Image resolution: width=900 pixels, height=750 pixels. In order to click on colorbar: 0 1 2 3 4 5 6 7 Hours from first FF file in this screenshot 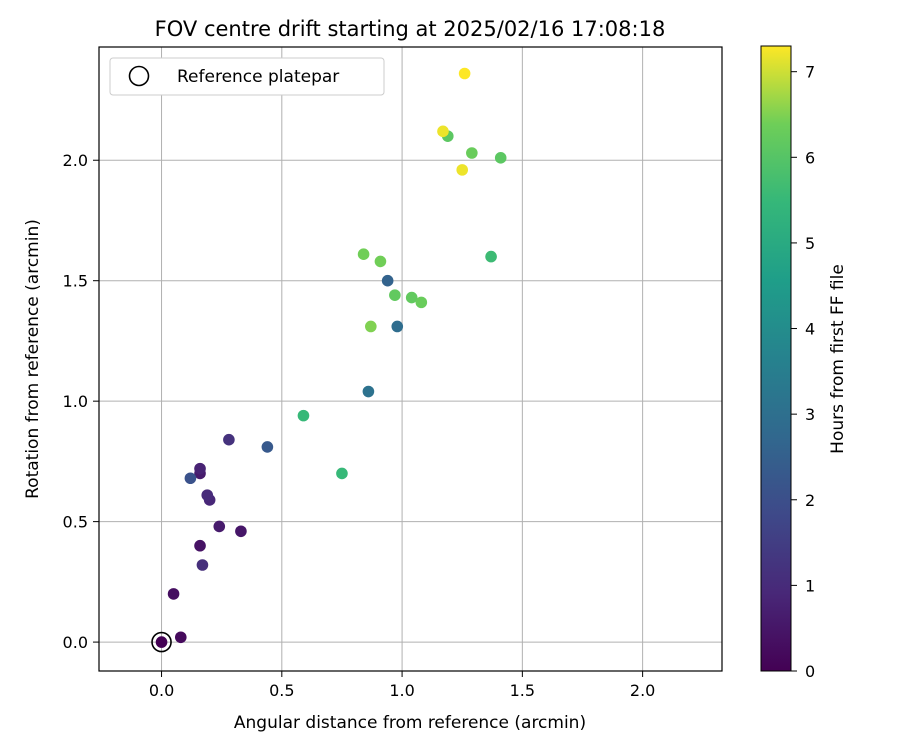, I will do `click(804, 363)`.